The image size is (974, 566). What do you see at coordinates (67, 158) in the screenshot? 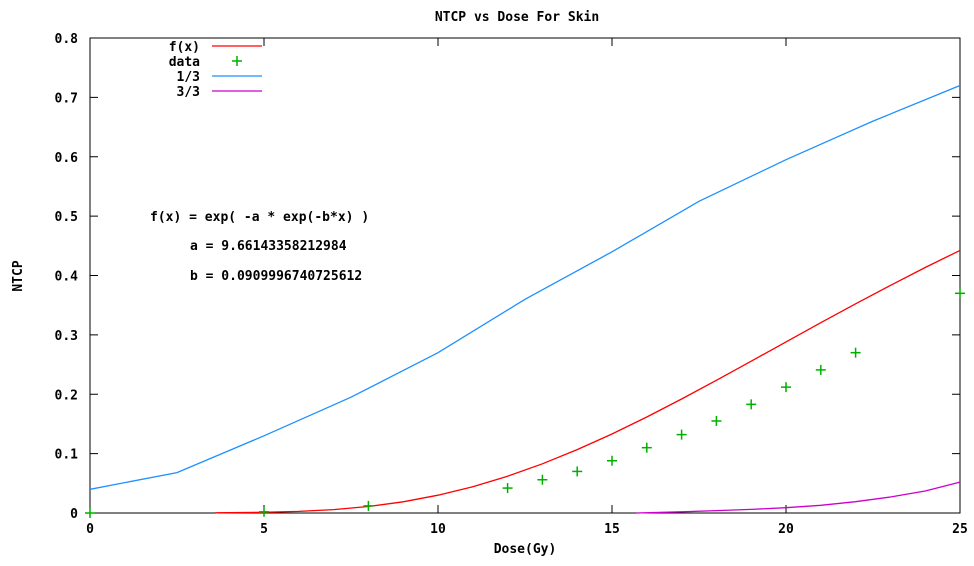
I see `y-tick-label: 0.6` at bounding box center [67, 158].